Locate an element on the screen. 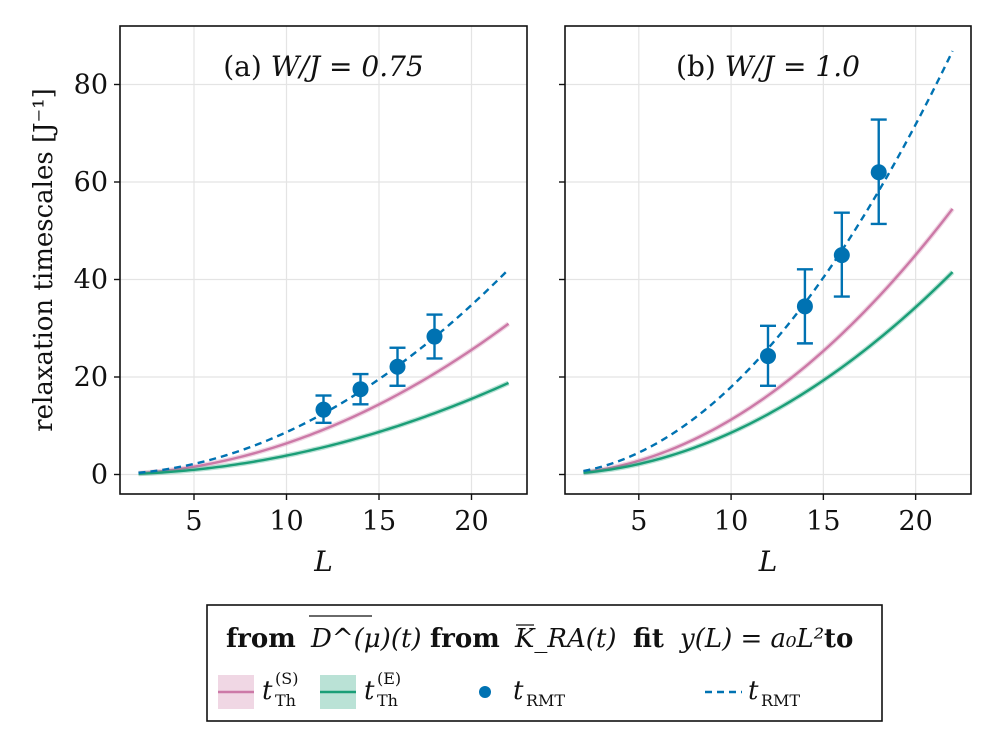  y-tick-label-0: 0 is located at coordinates (99, 475).